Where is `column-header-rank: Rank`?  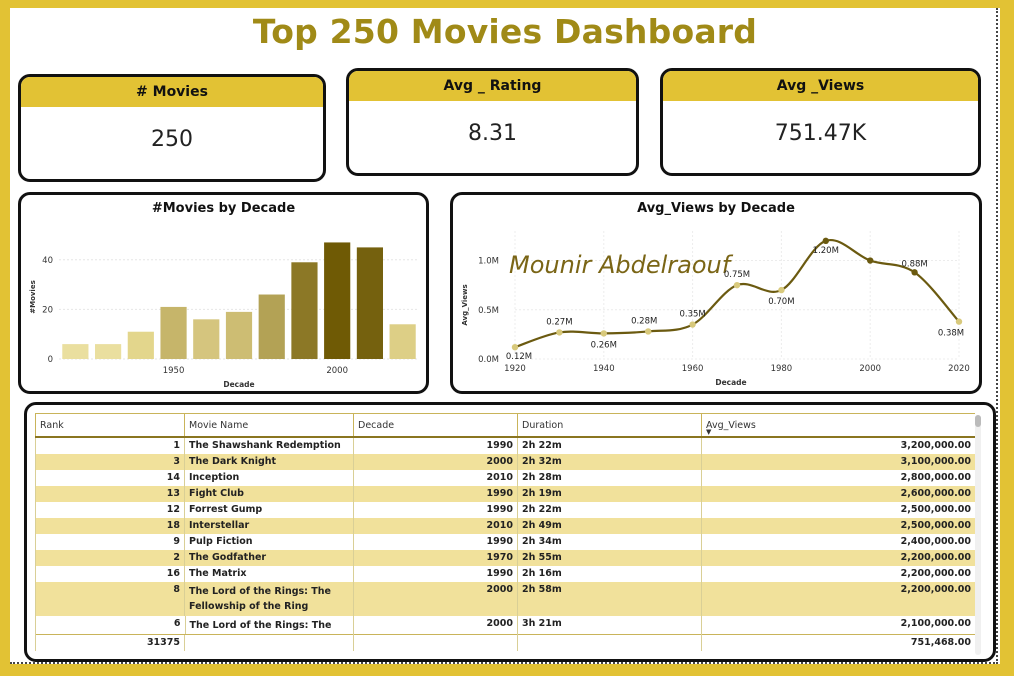
column-header-rank: Rank is located at coordinates (110, 425).